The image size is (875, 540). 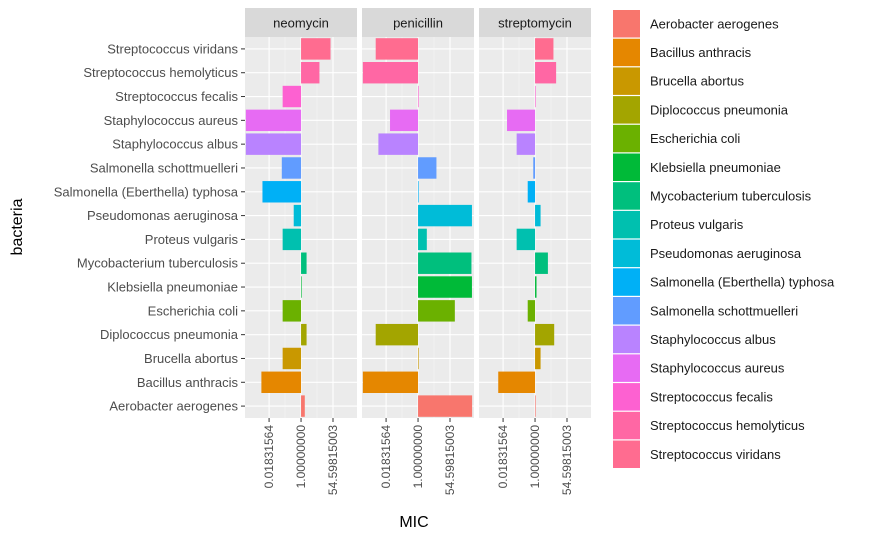 What do you see at coordinates (292, 96) in the screenshot?
I see `bar-neomycin-streptococcus-fecalis` at bounding box center [292, 96].